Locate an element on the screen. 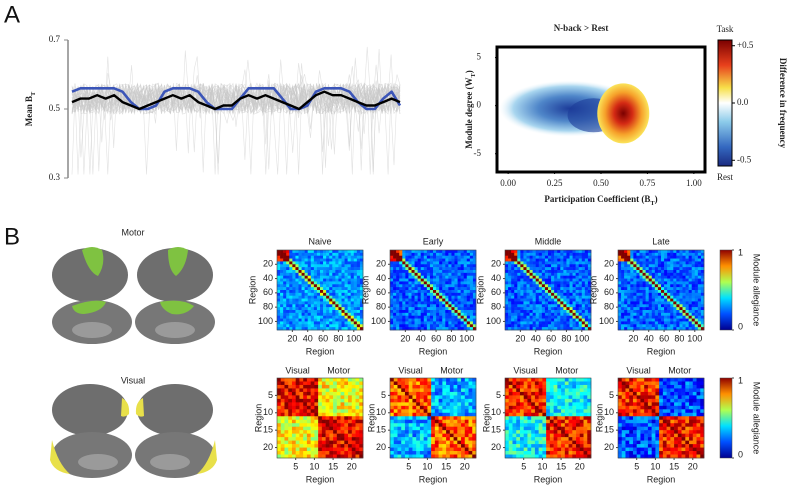  motor-region is located at coordinates (178, 261).